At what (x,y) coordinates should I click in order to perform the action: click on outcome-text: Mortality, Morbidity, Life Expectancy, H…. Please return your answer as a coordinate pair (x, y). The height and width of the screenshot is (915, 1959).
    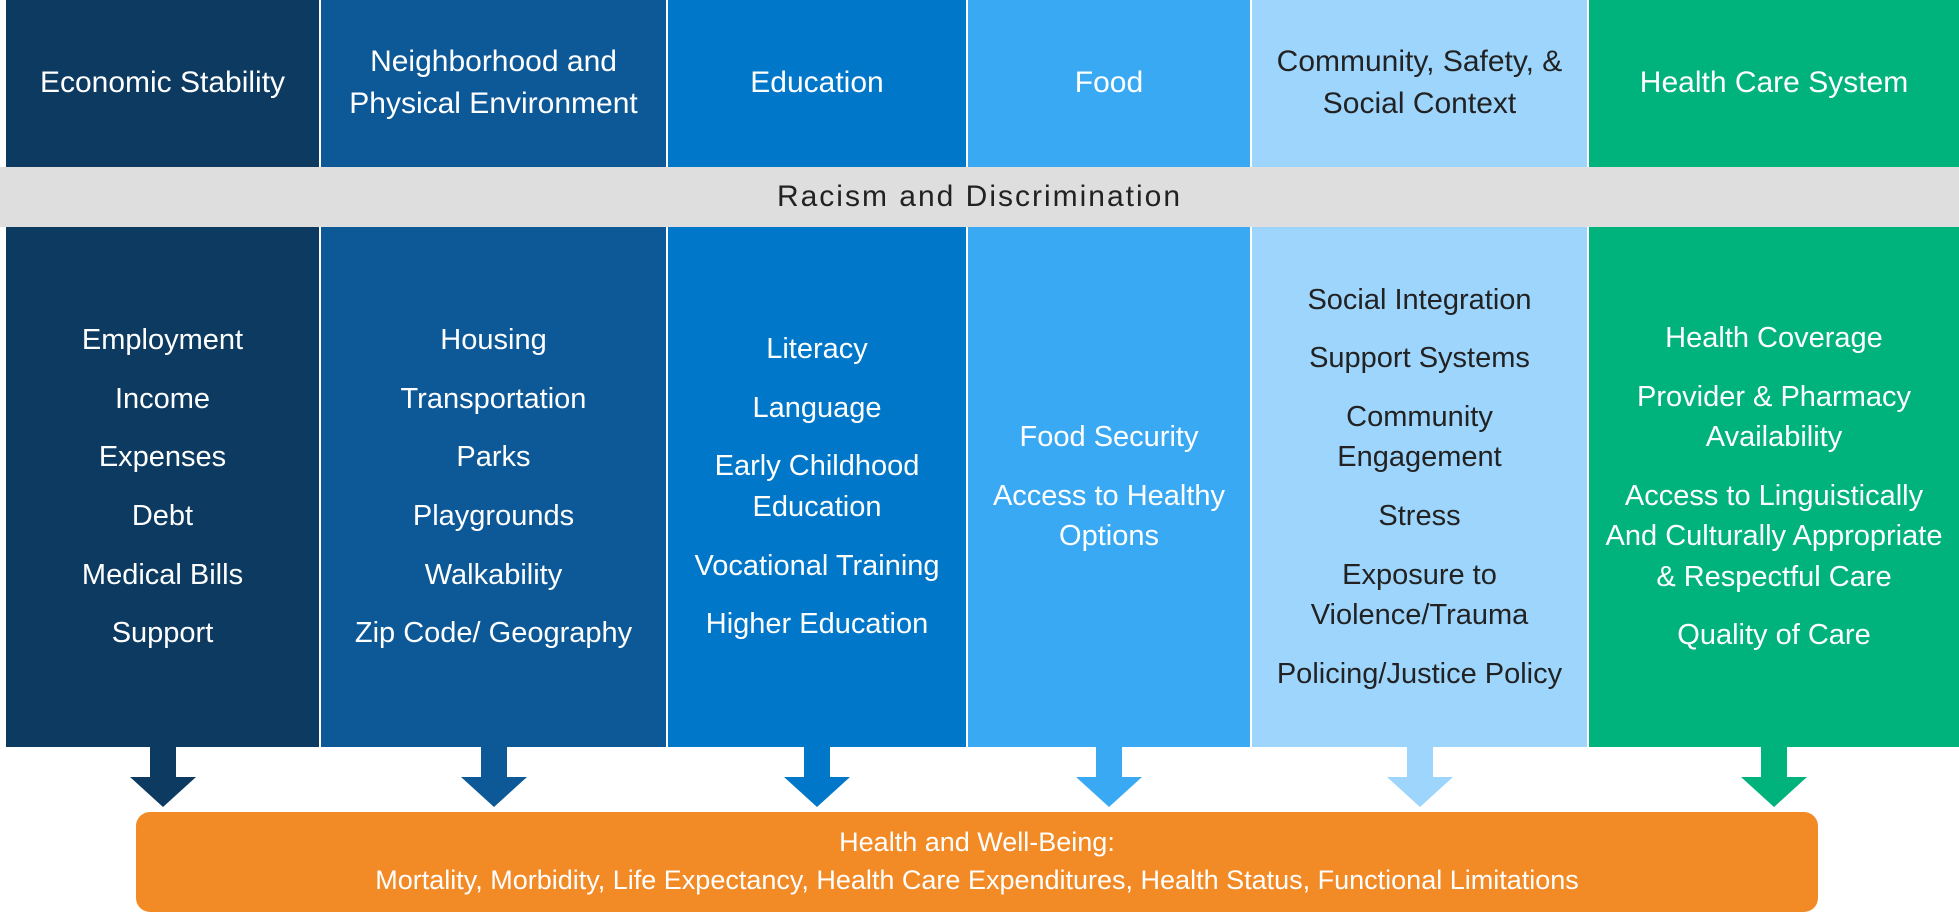
    Looking at the image, I should click on (977, 880).